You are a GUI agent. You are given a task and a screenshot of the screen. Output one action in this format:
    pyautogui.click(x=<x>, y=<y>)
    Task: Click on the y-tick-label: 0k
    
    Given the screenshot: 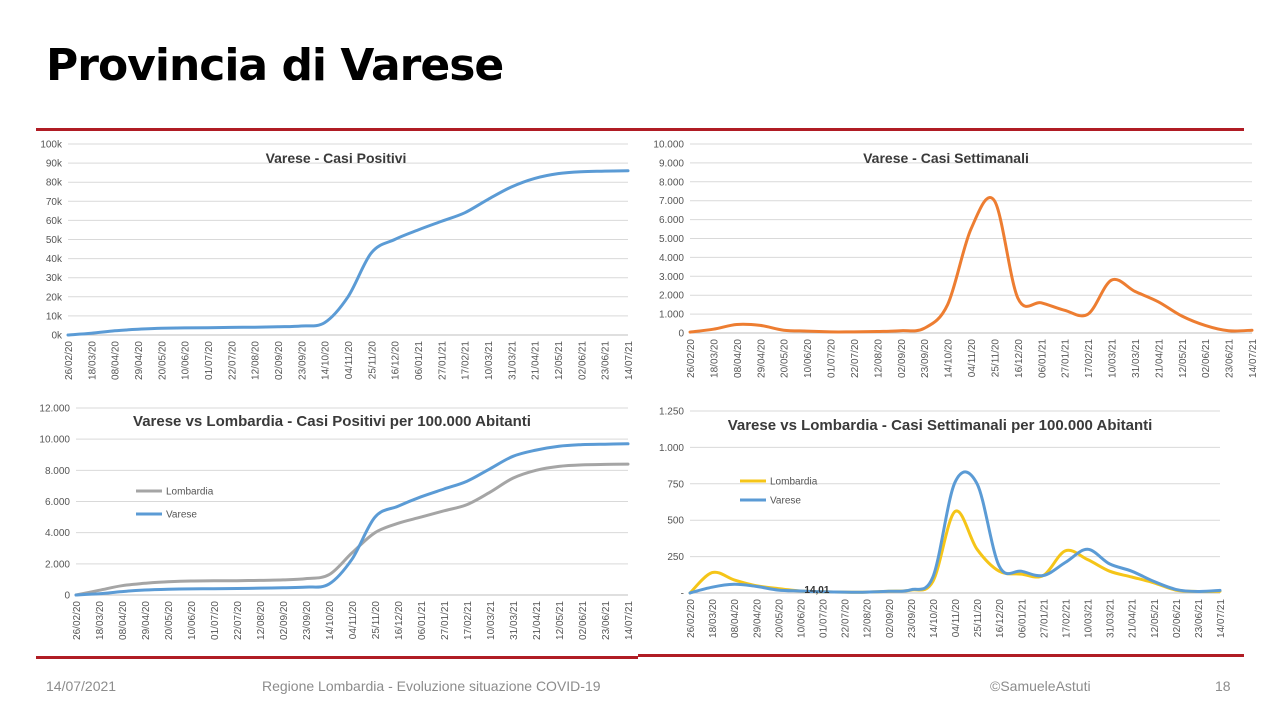 What is the action you would take?
    pyautogui.click(x=57, y=336)
    